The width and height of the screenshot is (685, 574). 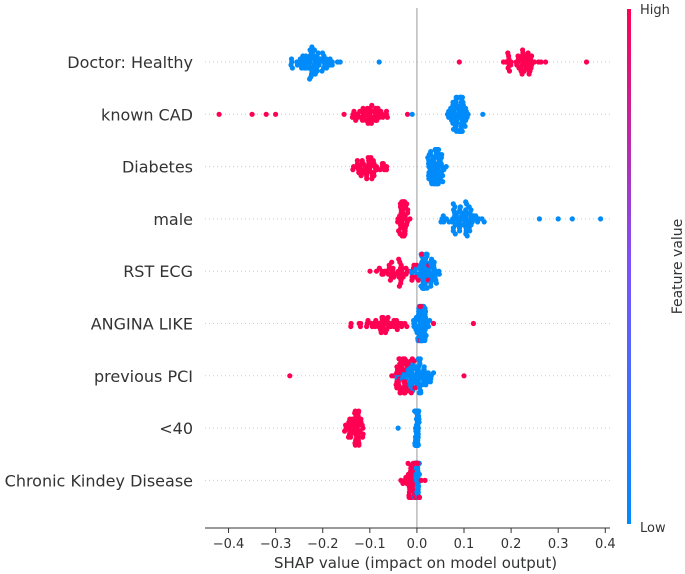 I want to click on x-tick-label: −0.1, so click(x=370, y=544).